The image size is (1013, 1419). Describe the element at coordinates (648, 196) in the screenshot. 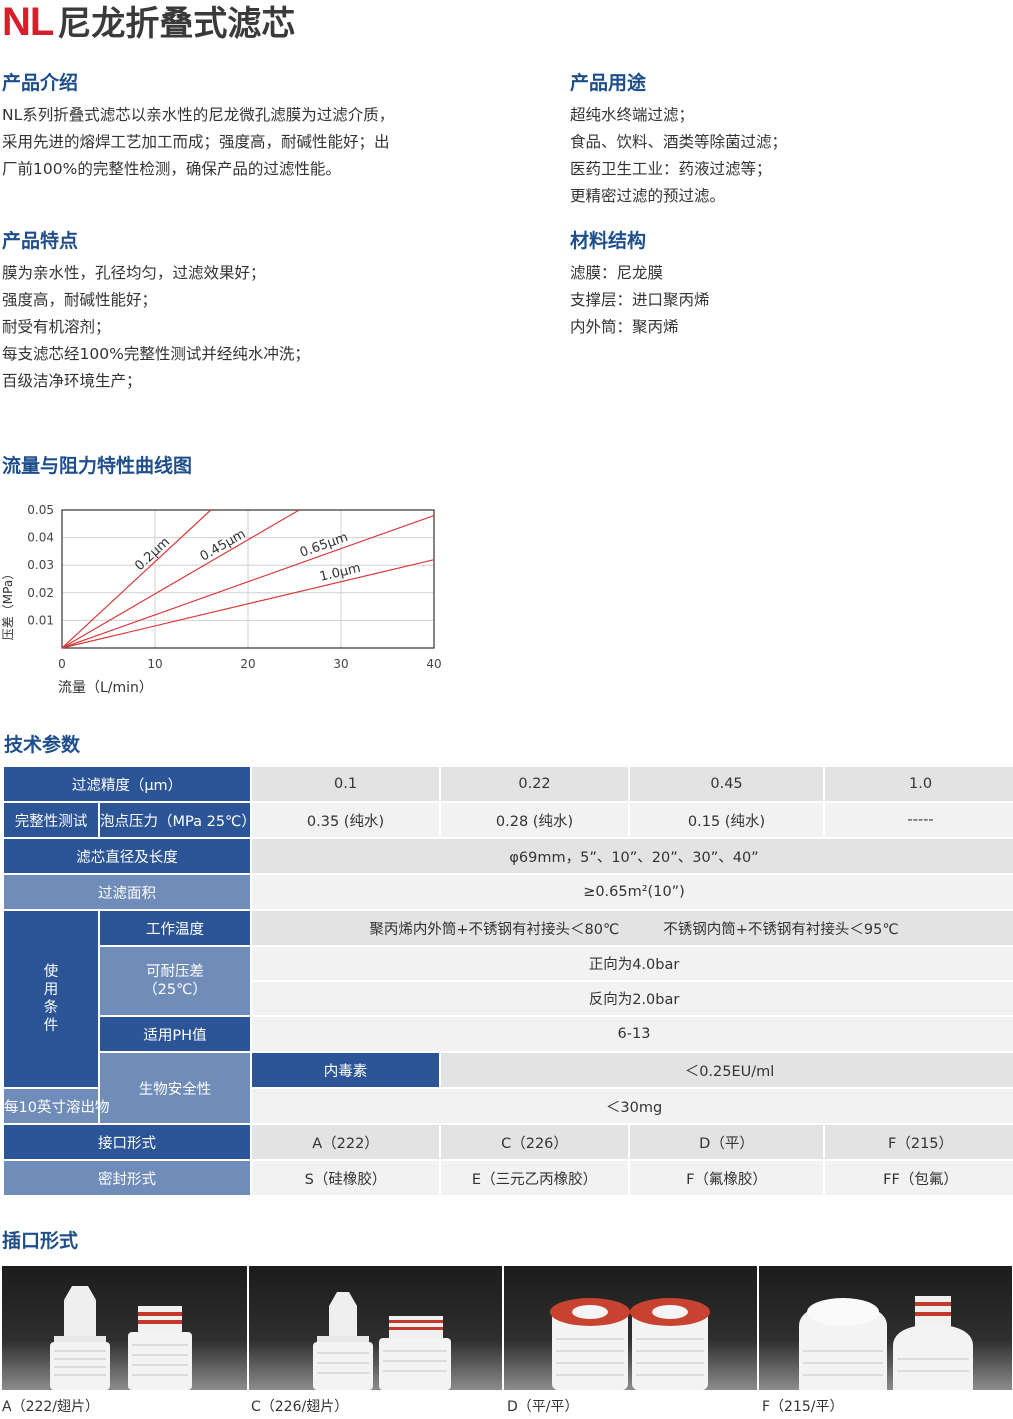

I see `usage-line: 更精密过滤的预过滤。` at that location.